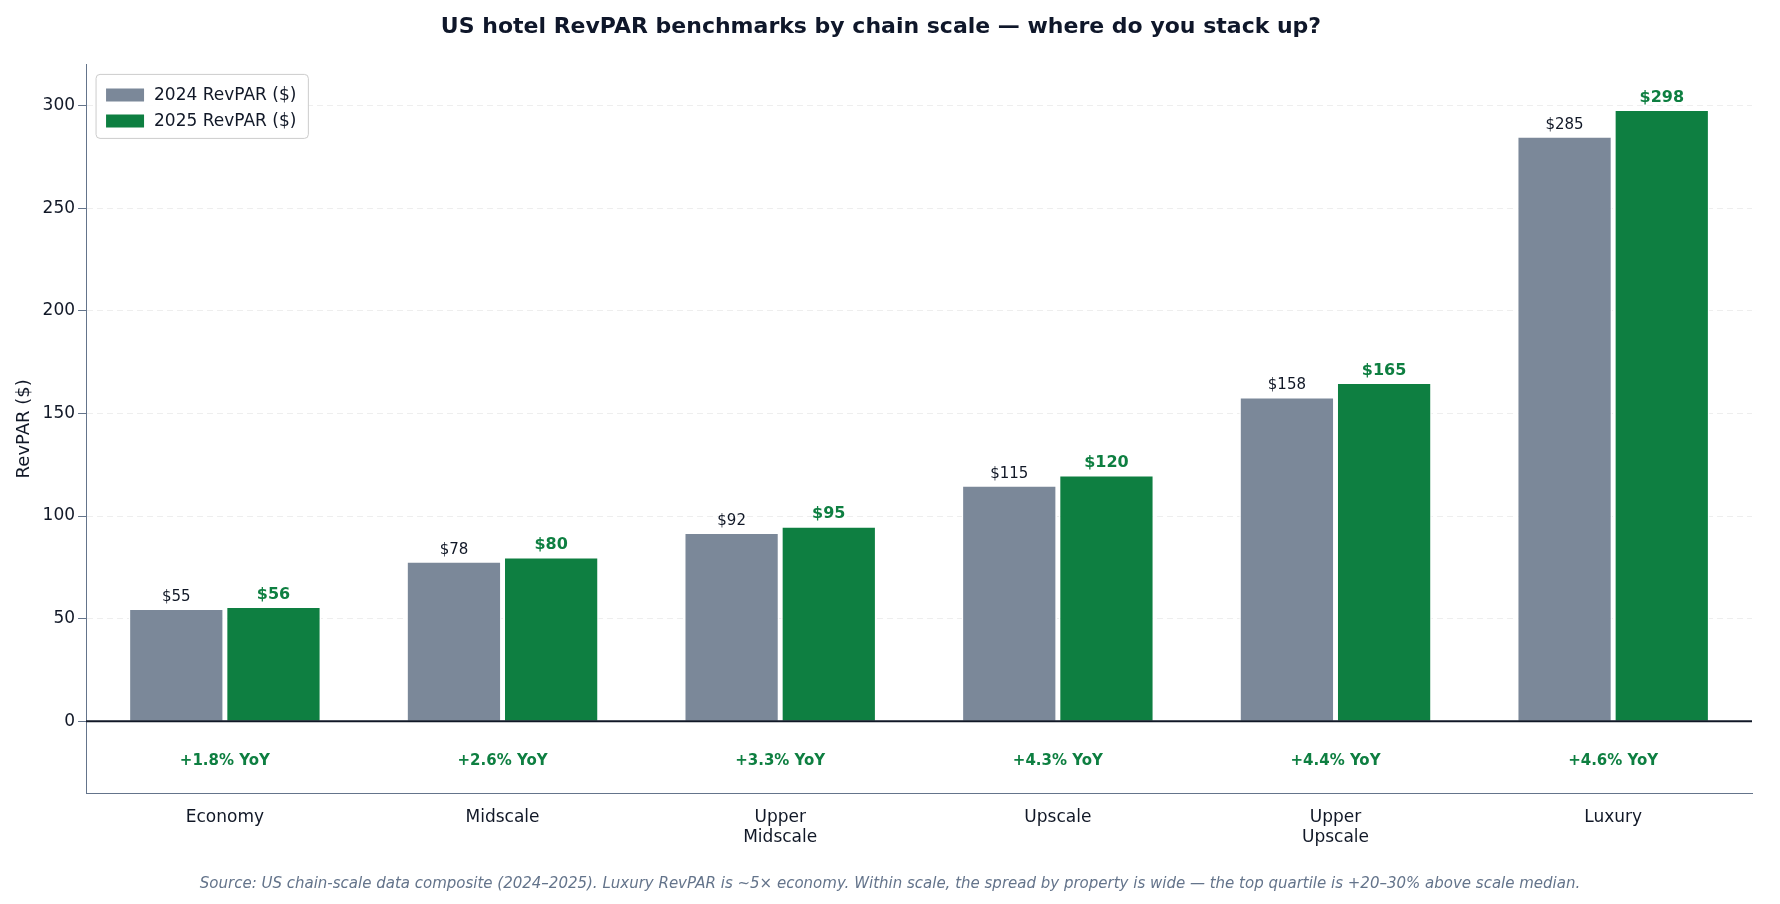 This screenshot has width=1780, height=904. Describe the element at coordinates (781, 760) in the screenshot. I see `annotation: +3.3% YoY` at that location.